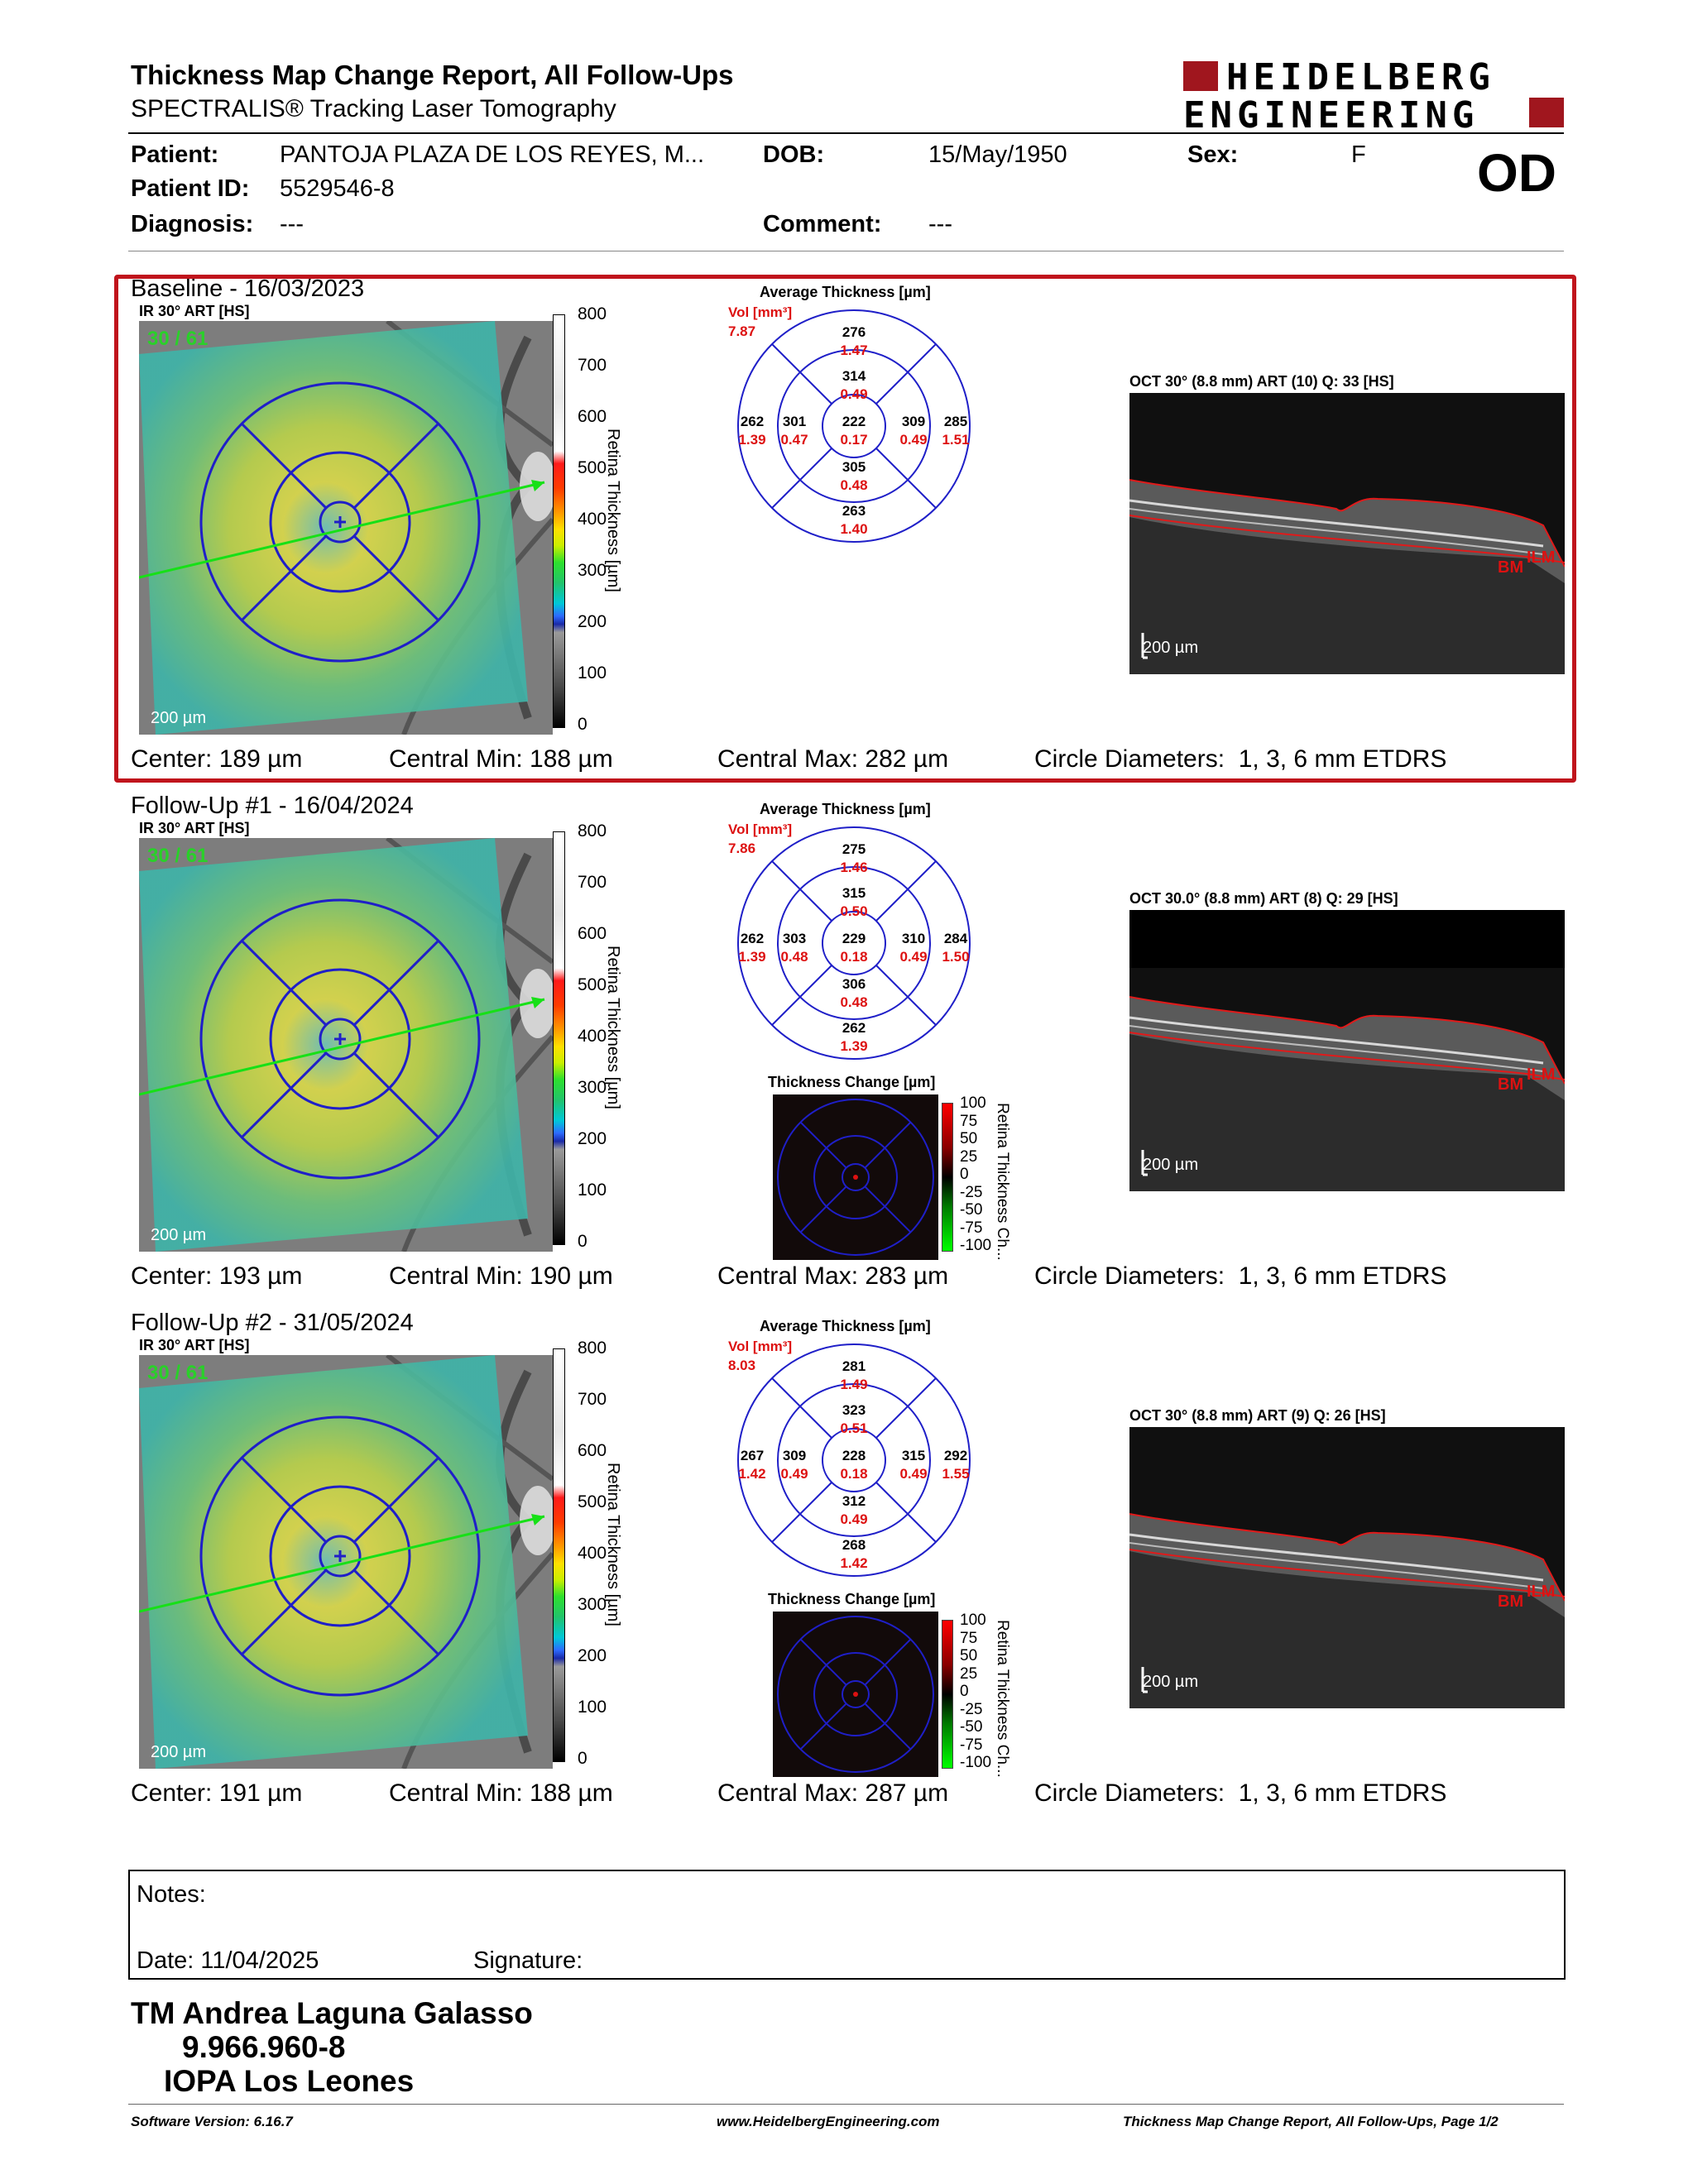 This screenshot has height=2184, width=1688. Describe the element at coordinates (971, 1210) in the screenshot. I see `change-tick: -50` at that location.